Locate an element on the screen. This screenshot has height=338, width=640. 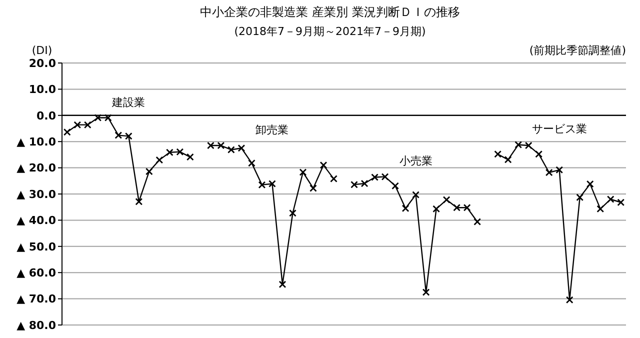
y-tick-label: ▲ 30.0 is located at coordinates (36, 194).